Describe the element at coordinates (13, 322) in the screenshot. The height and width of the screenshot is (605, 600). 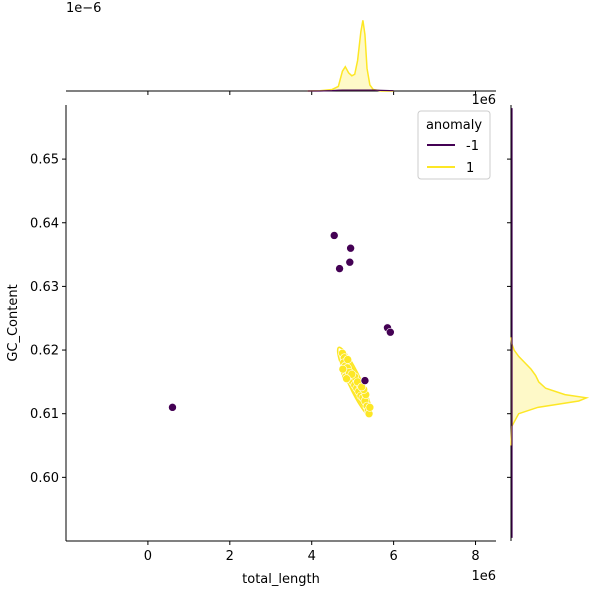
I see `y-axis-label: GC_Content` at that location.